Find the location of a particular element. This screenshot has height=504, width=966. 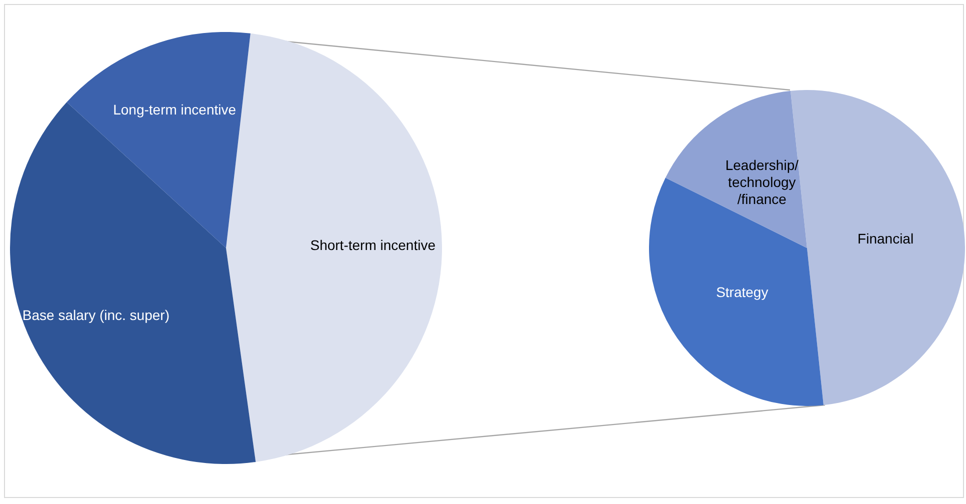

slice-label: Financial is located at coordinates (886, 238).